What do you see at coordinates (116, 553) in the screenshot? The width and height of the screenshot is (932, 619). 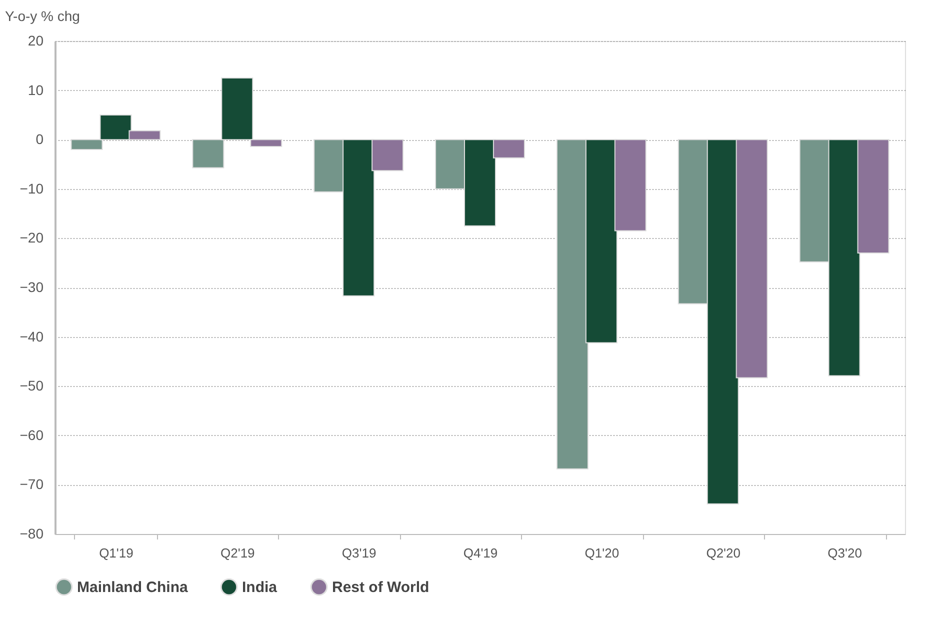 I see `x-tick-label: Q1'19` at bounding box center [116, 553].